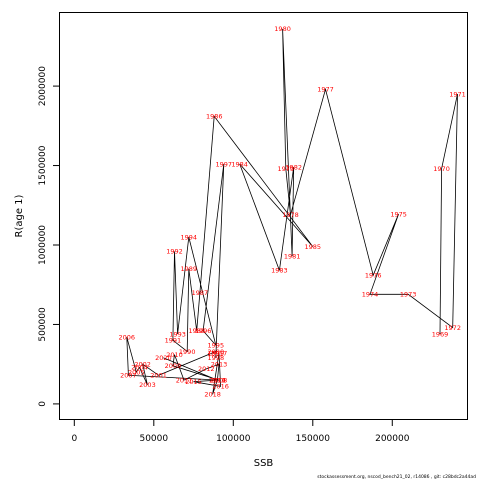 Image resolution: width=480 pixels, height=480 pixels. I want to click on year-point-label: 1995, so click(216, 345).